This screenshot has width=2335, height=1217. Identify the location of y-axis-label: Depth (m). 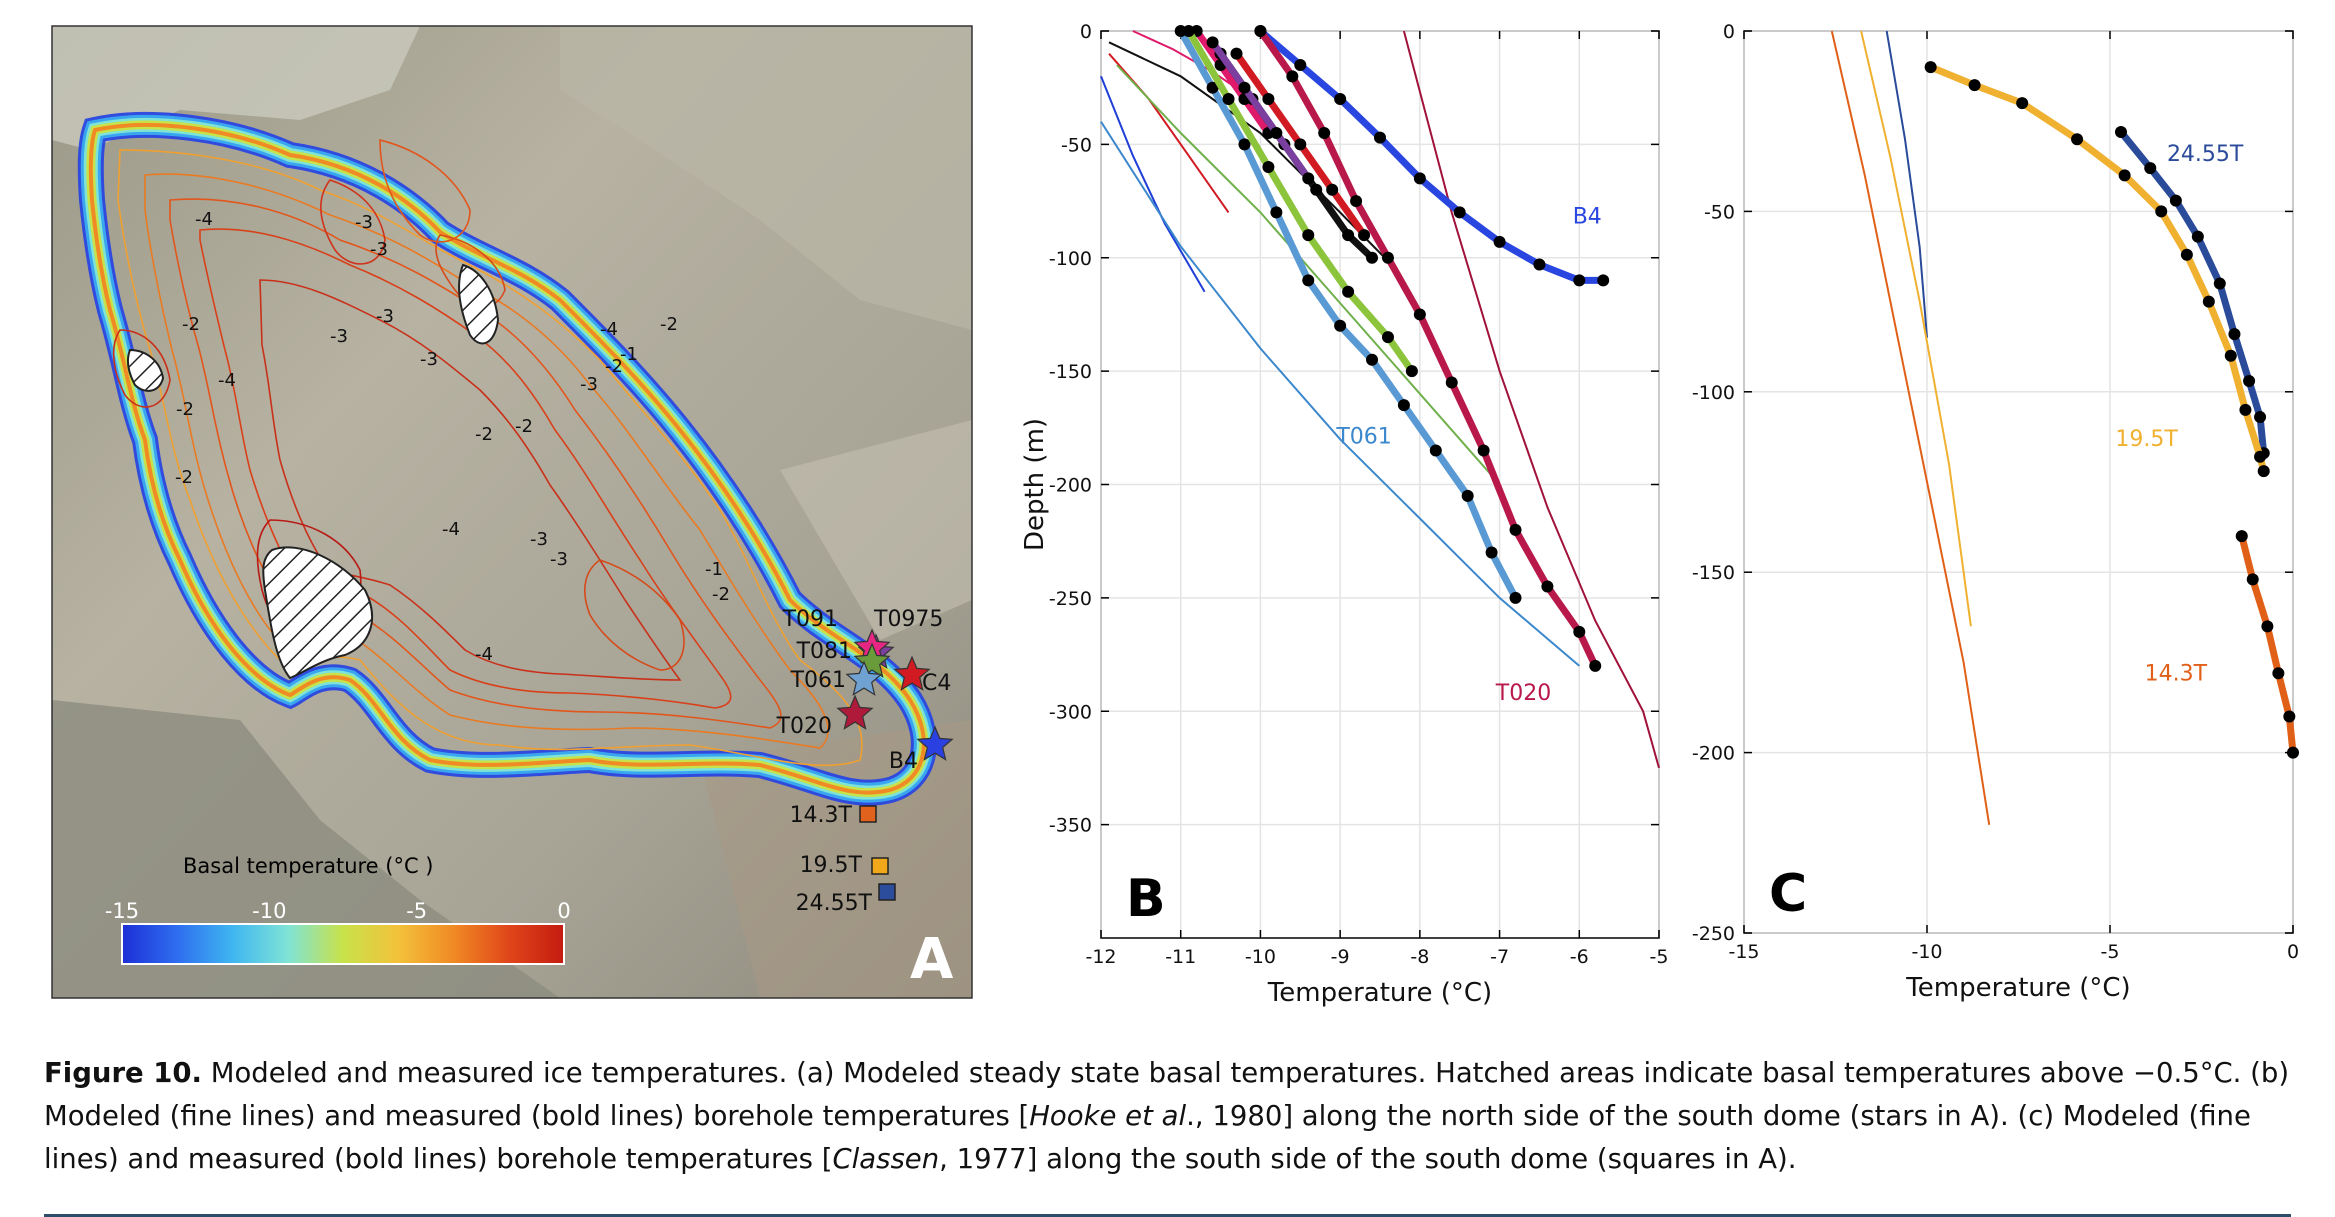
(1035, 484).